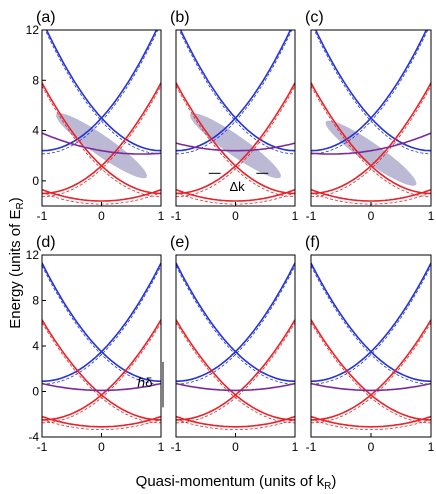  I want to click on y-axis-title: Energy (units of ER), so click(16, 262).